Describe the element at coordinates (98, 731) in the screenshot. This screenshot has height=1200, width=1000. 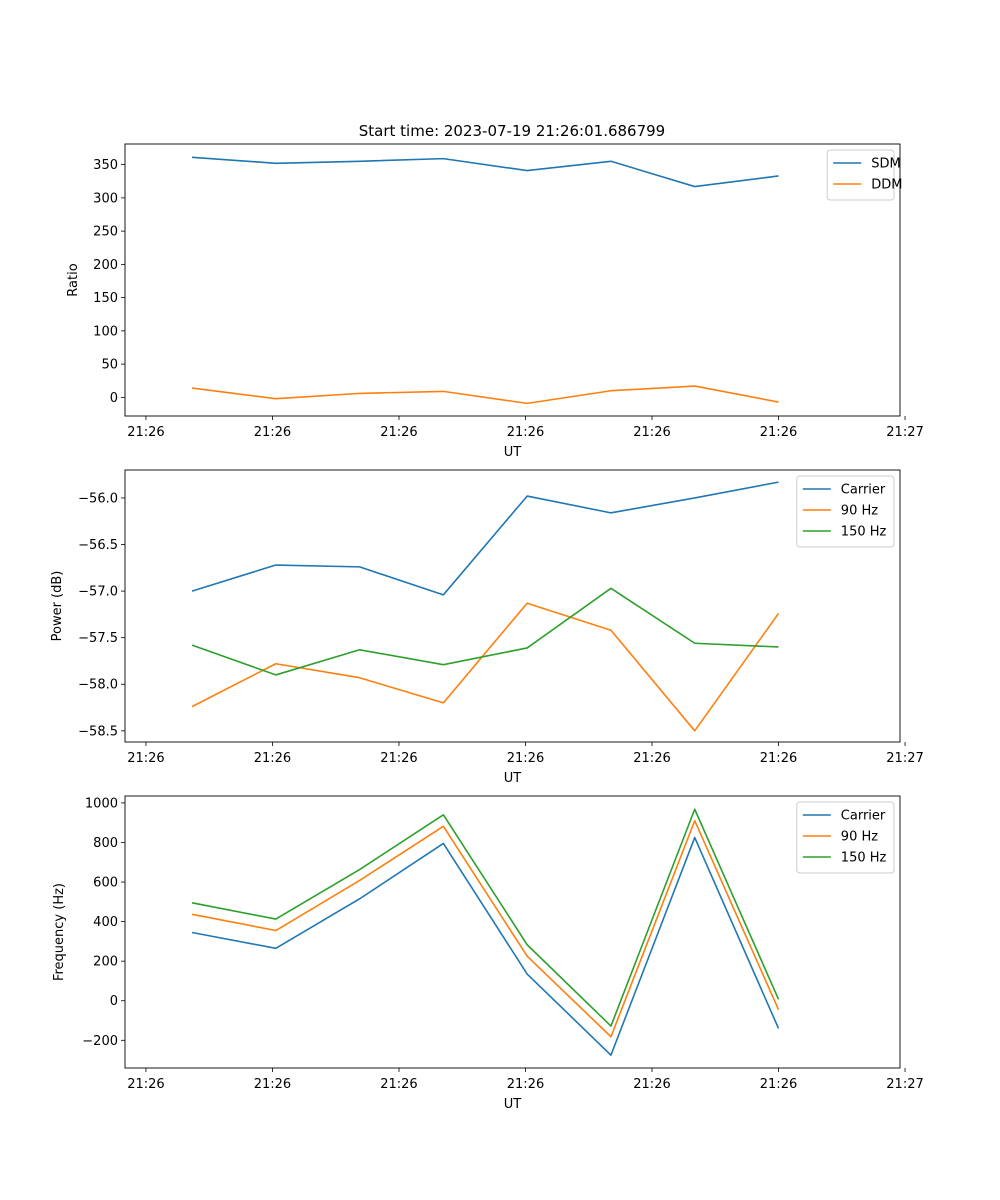
I see `y-tick-label: −58.5` at that location.